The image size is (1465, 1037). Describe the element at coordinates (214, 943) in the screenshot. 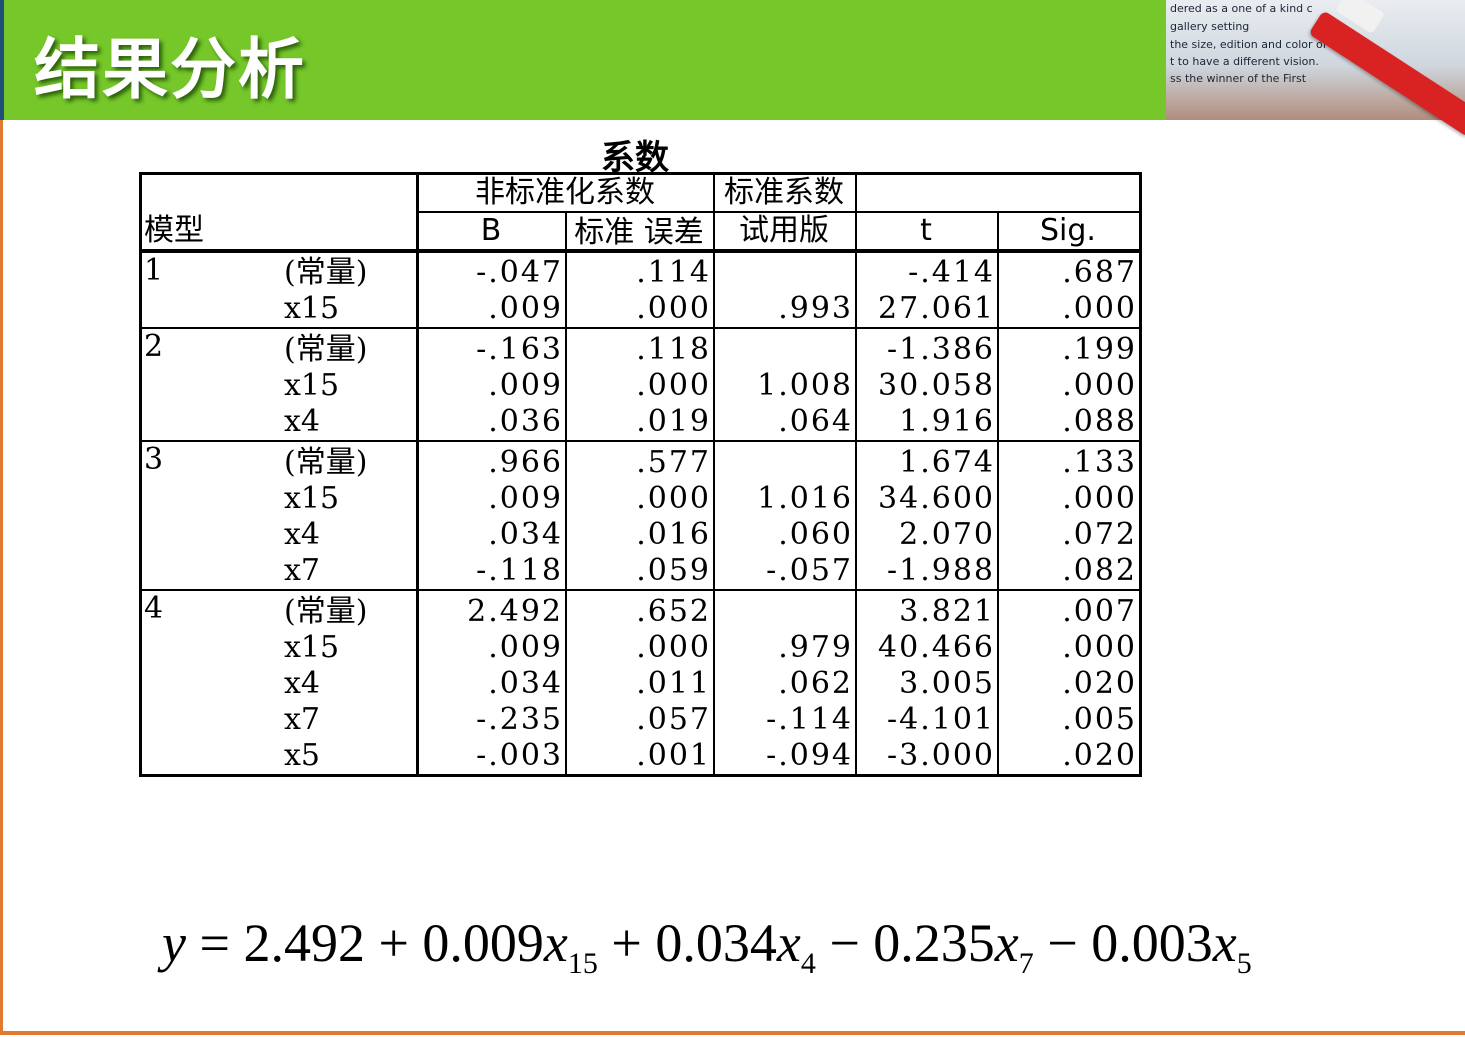

I see `formula-equals: =` at that location.